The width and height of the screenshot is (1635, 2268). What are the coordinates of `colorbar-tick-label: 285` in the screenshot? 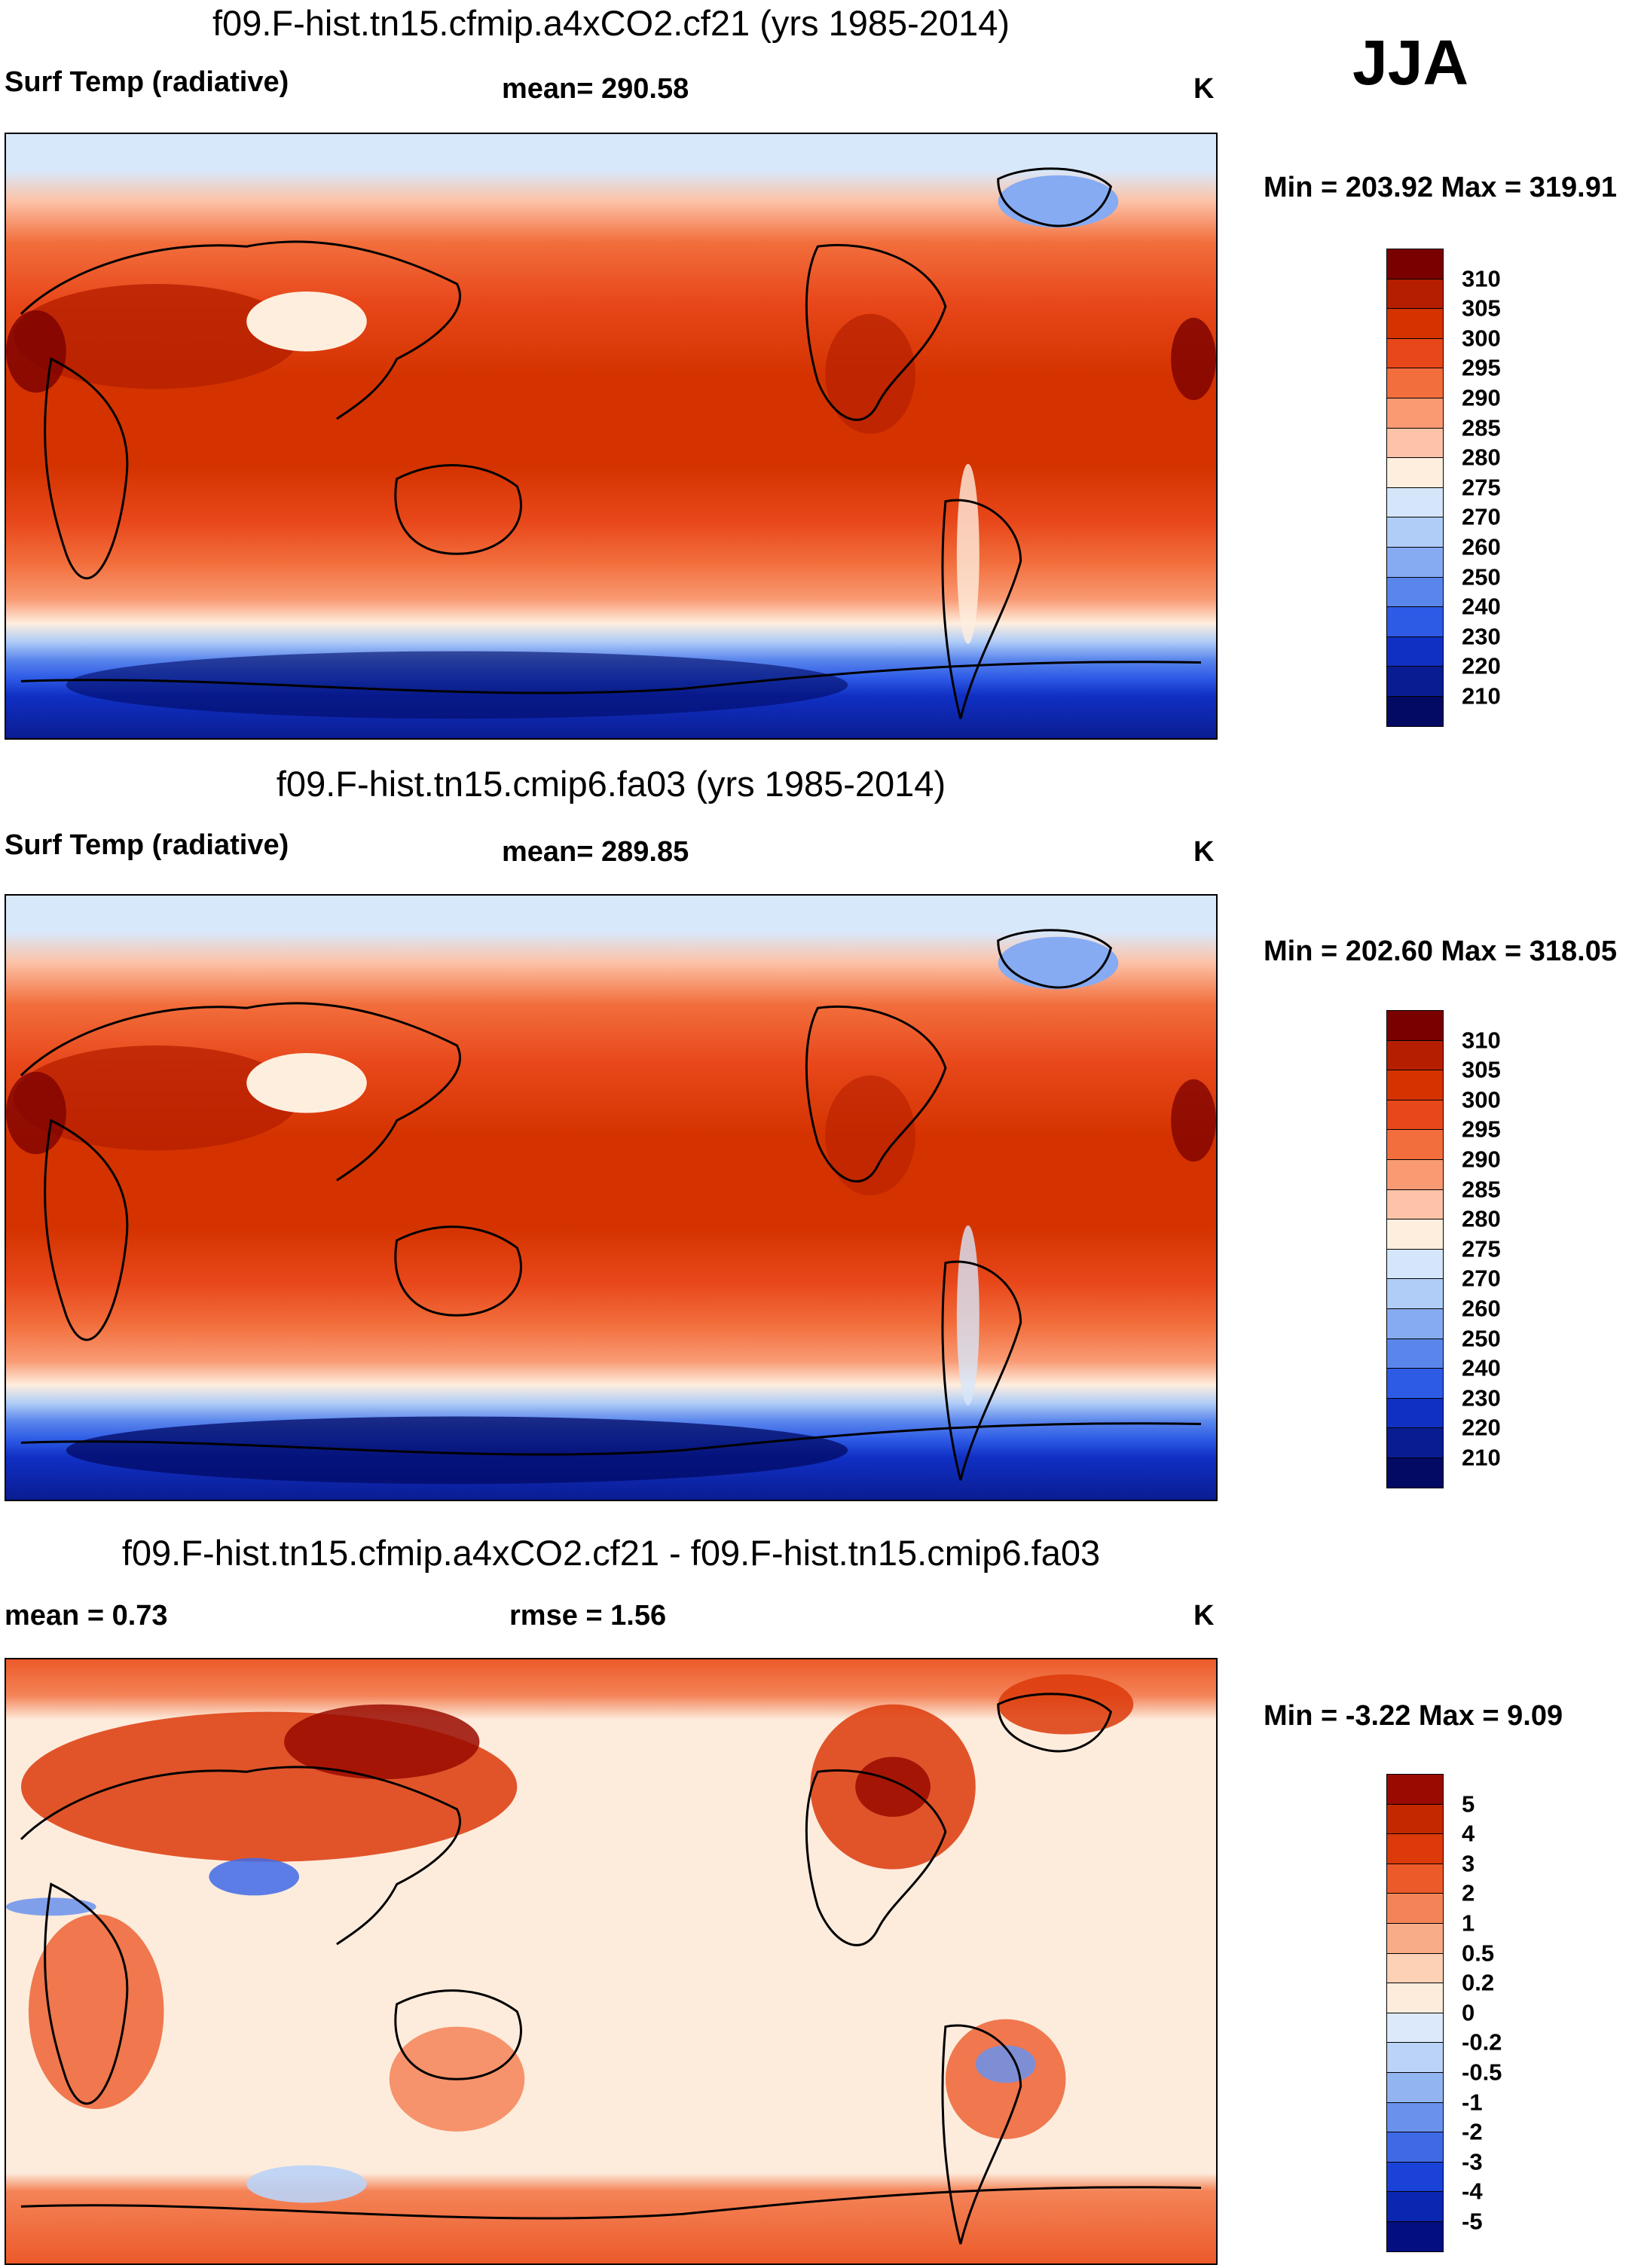 It's located at (1482, 427).